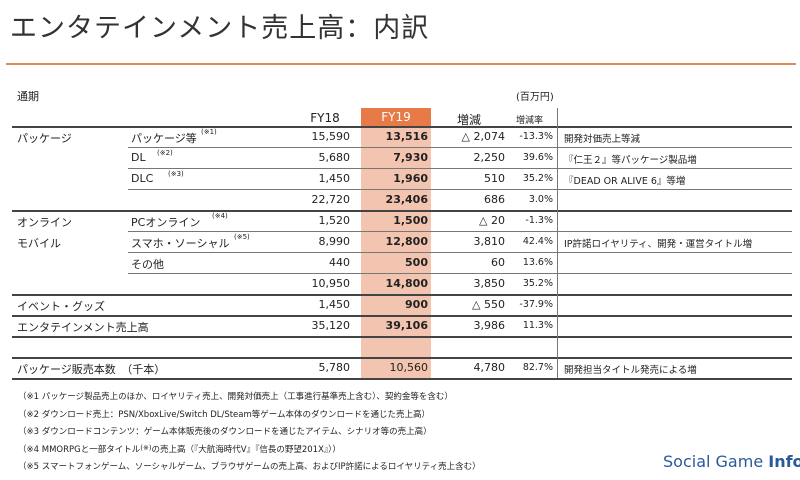  I want to click on header-rate: 増減率, so click(530, 121).